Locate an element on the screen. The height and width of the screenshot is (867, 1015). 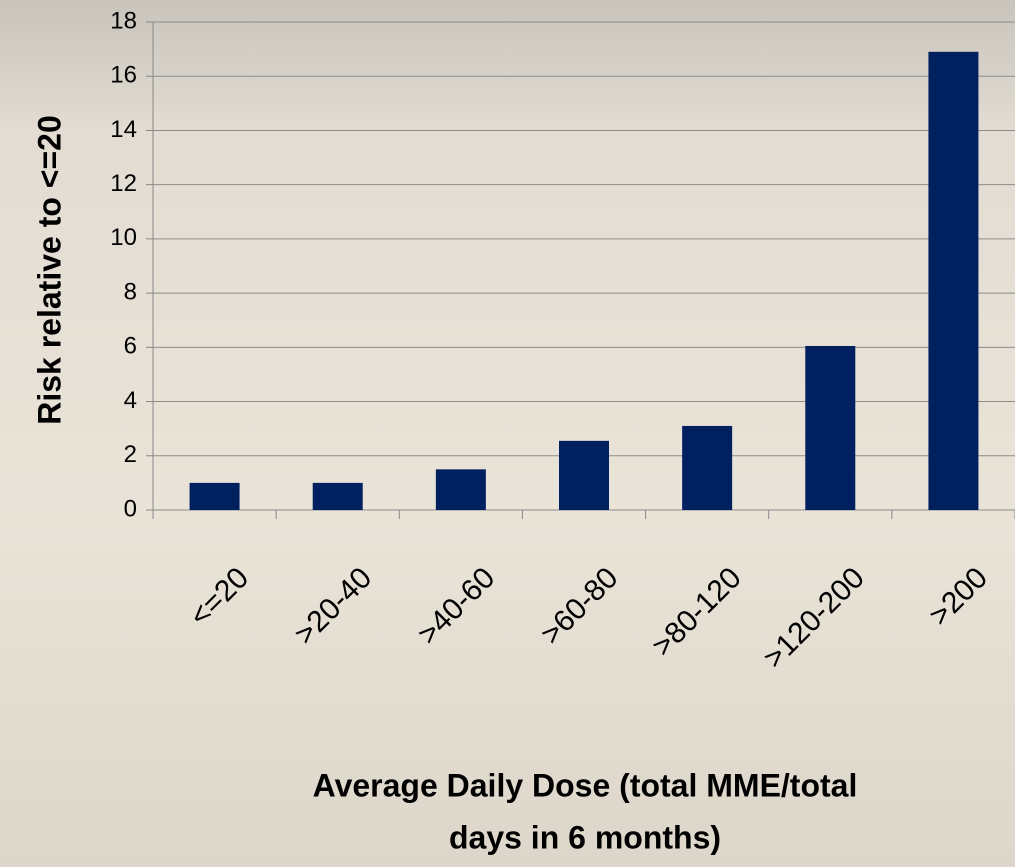
y-tick-label: 12 is located at coordinates (123, 183).